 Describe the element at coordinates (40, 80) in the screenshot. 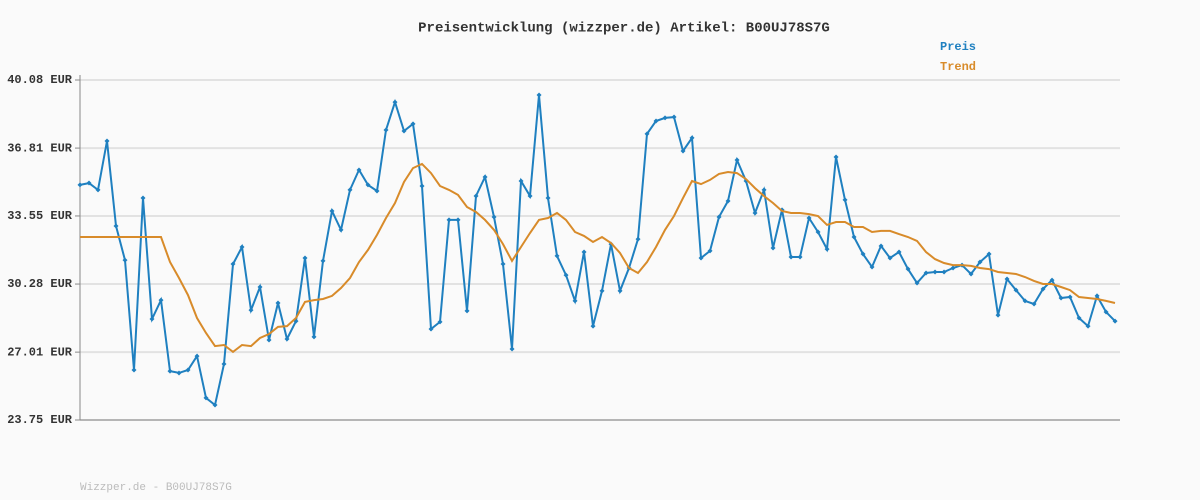

I see `y-tick-label: 40.08 EUR` at that location.